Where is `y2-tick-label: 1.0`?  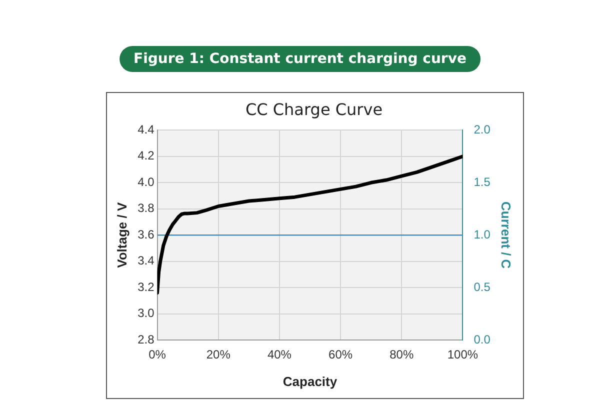 y2-tick-label: 1.0 is located at coordinates (482, 234).